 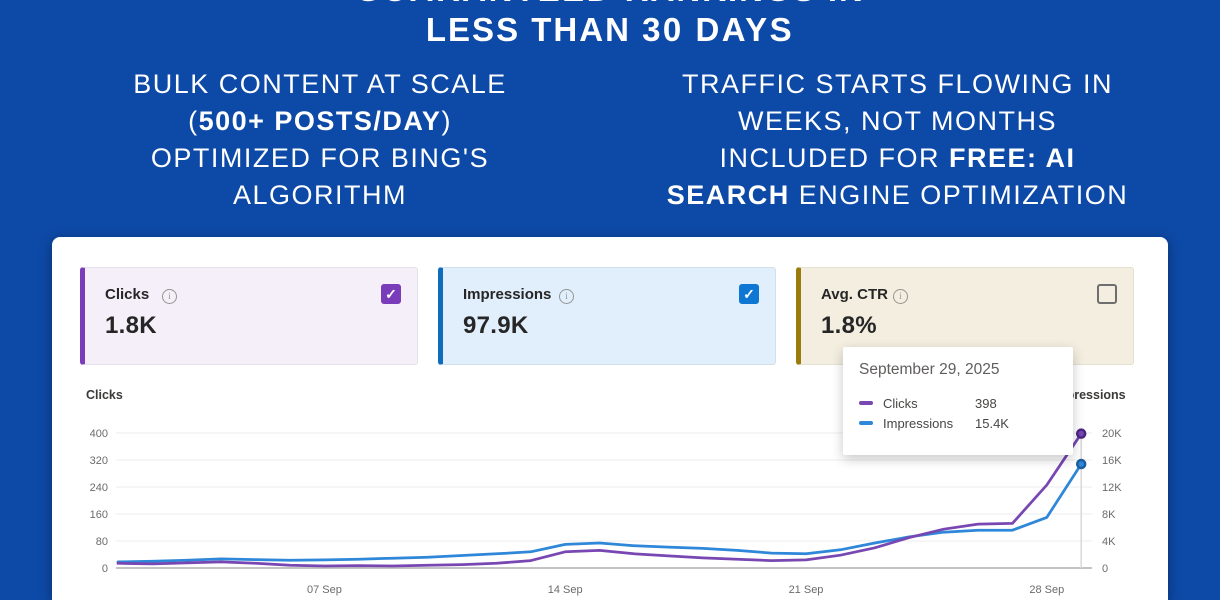 I want to click on impressions-checkbox: ✓, so click(x=749, y=294).